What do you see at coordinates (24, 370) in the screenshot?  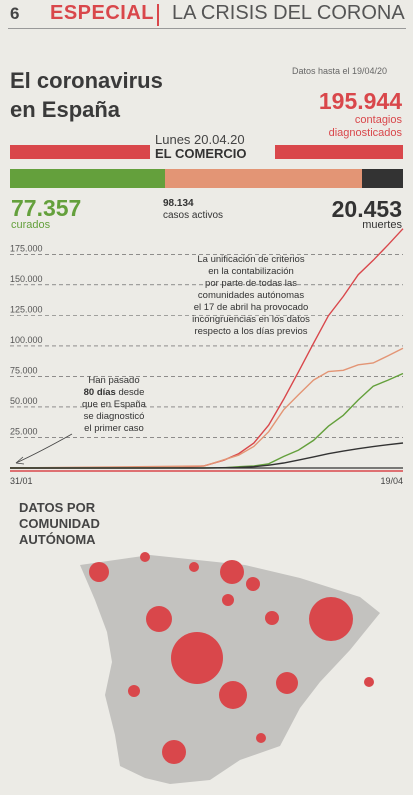 I see `y-tick-label: 75.000` at bounding box center [24, 370].